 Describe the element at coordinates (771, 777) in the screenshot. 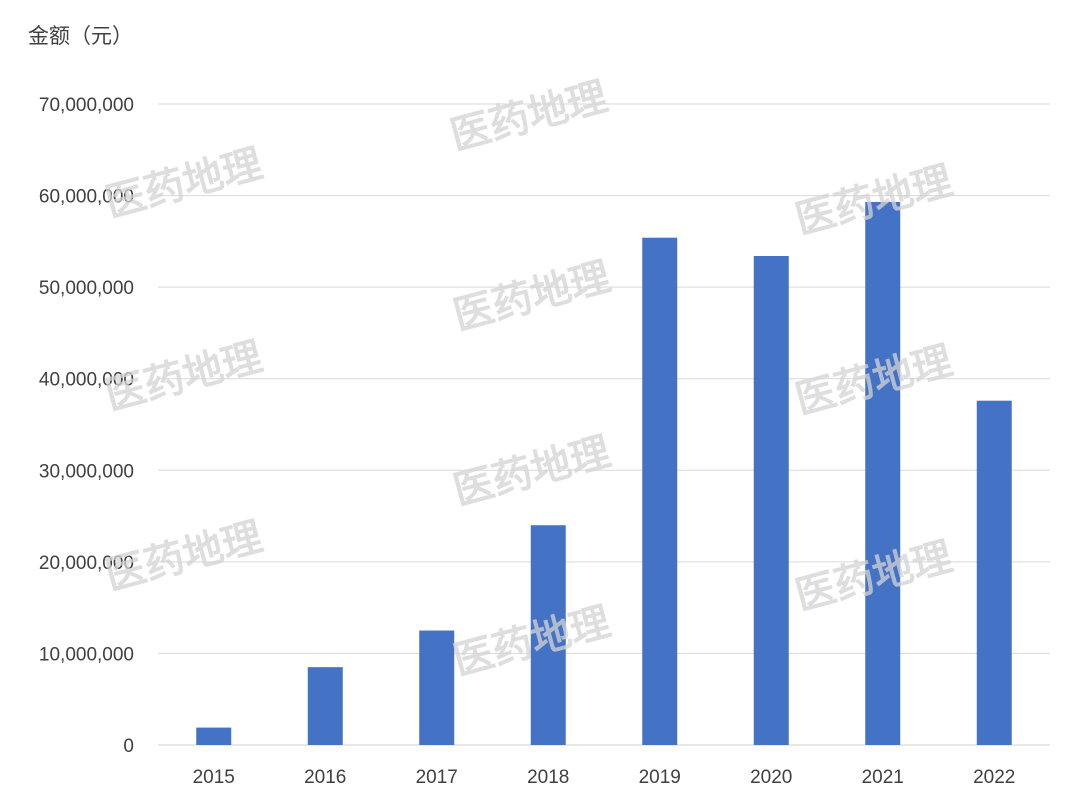

I see `x-tick-label: 2020` at that location.